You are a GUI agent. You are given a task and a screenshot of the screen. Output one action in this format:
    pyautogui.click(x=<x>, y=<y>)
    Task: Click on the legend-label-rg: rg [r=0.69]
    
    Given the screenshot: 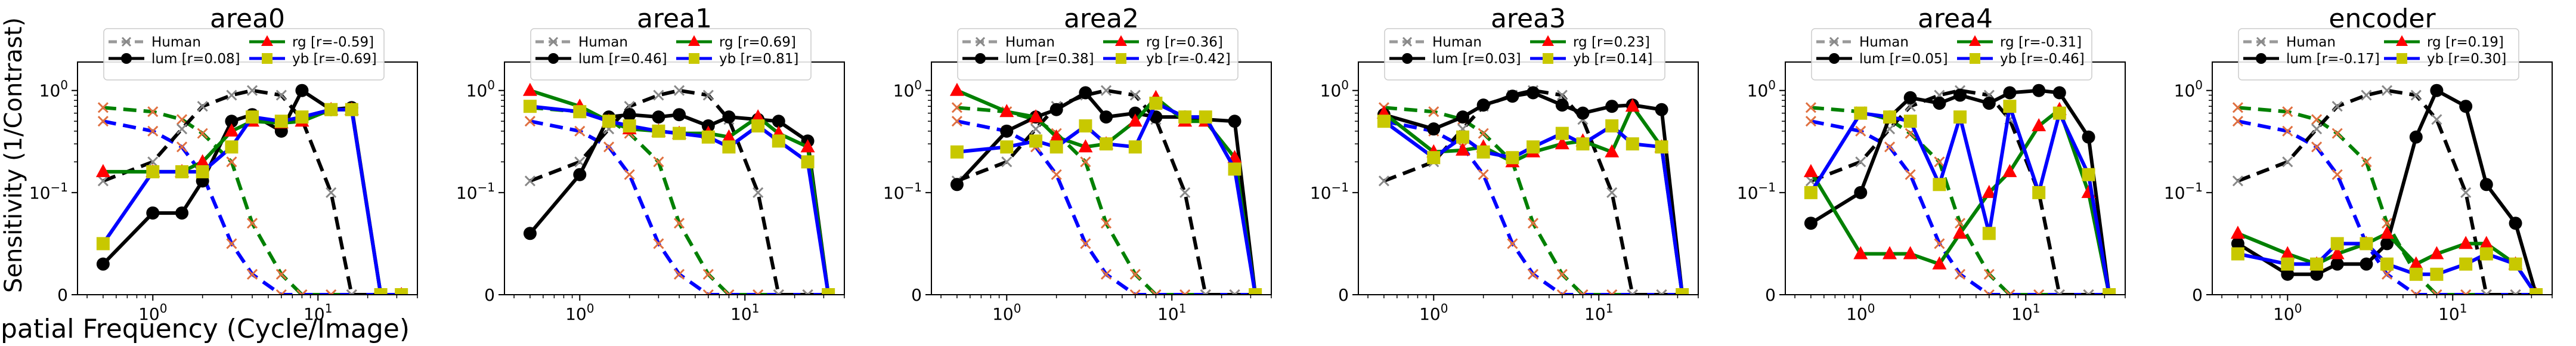 What is the action you would take?
    pyautogui.click(x=757, y=42)
    